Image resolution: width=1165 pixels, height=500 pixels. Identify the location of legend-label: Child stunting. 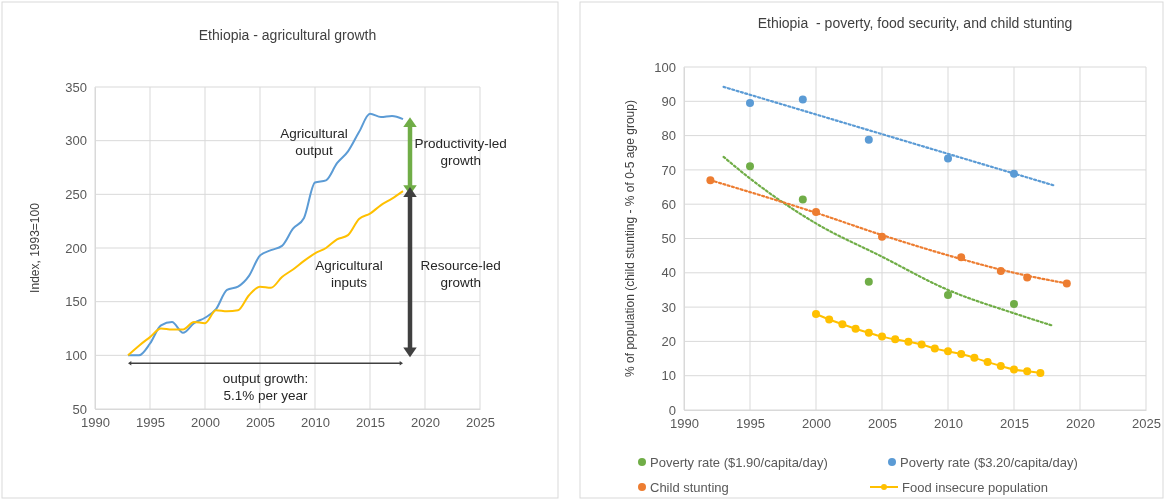
(689, 487).